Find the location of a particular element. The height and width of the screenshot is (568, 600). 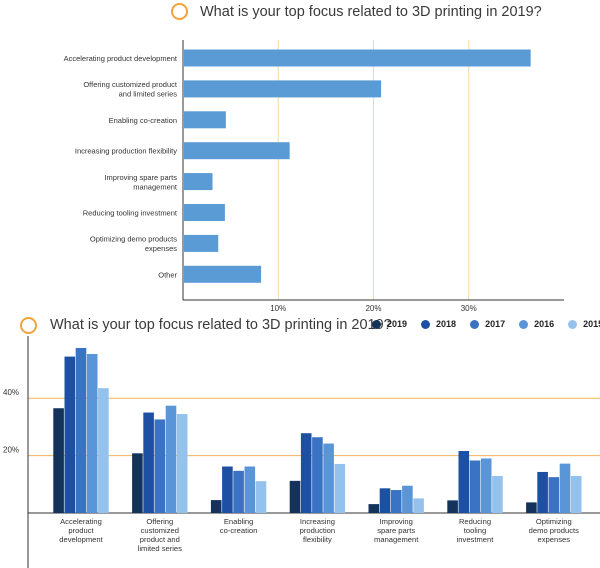

legend-label: 2015 is located at coordinates (591, 324).